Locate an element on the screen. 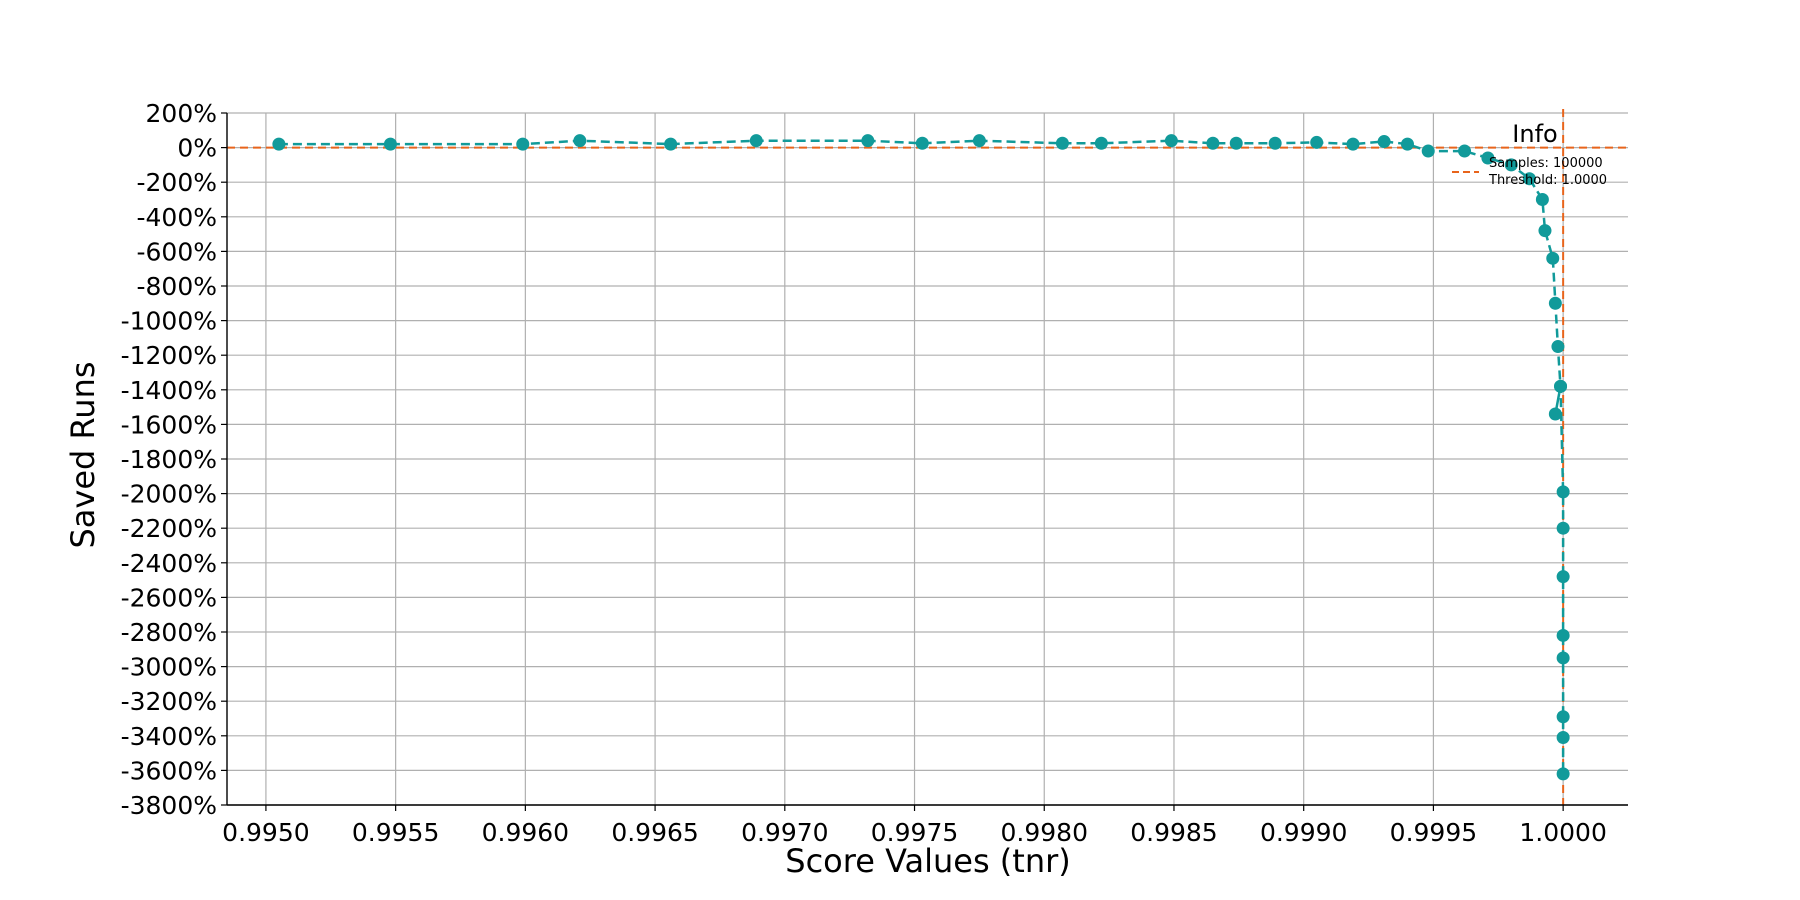 Image resolution: width=1800 pixels, height=900 pixels. y-tick-label: -1400% is located at coordinates (169, 390).